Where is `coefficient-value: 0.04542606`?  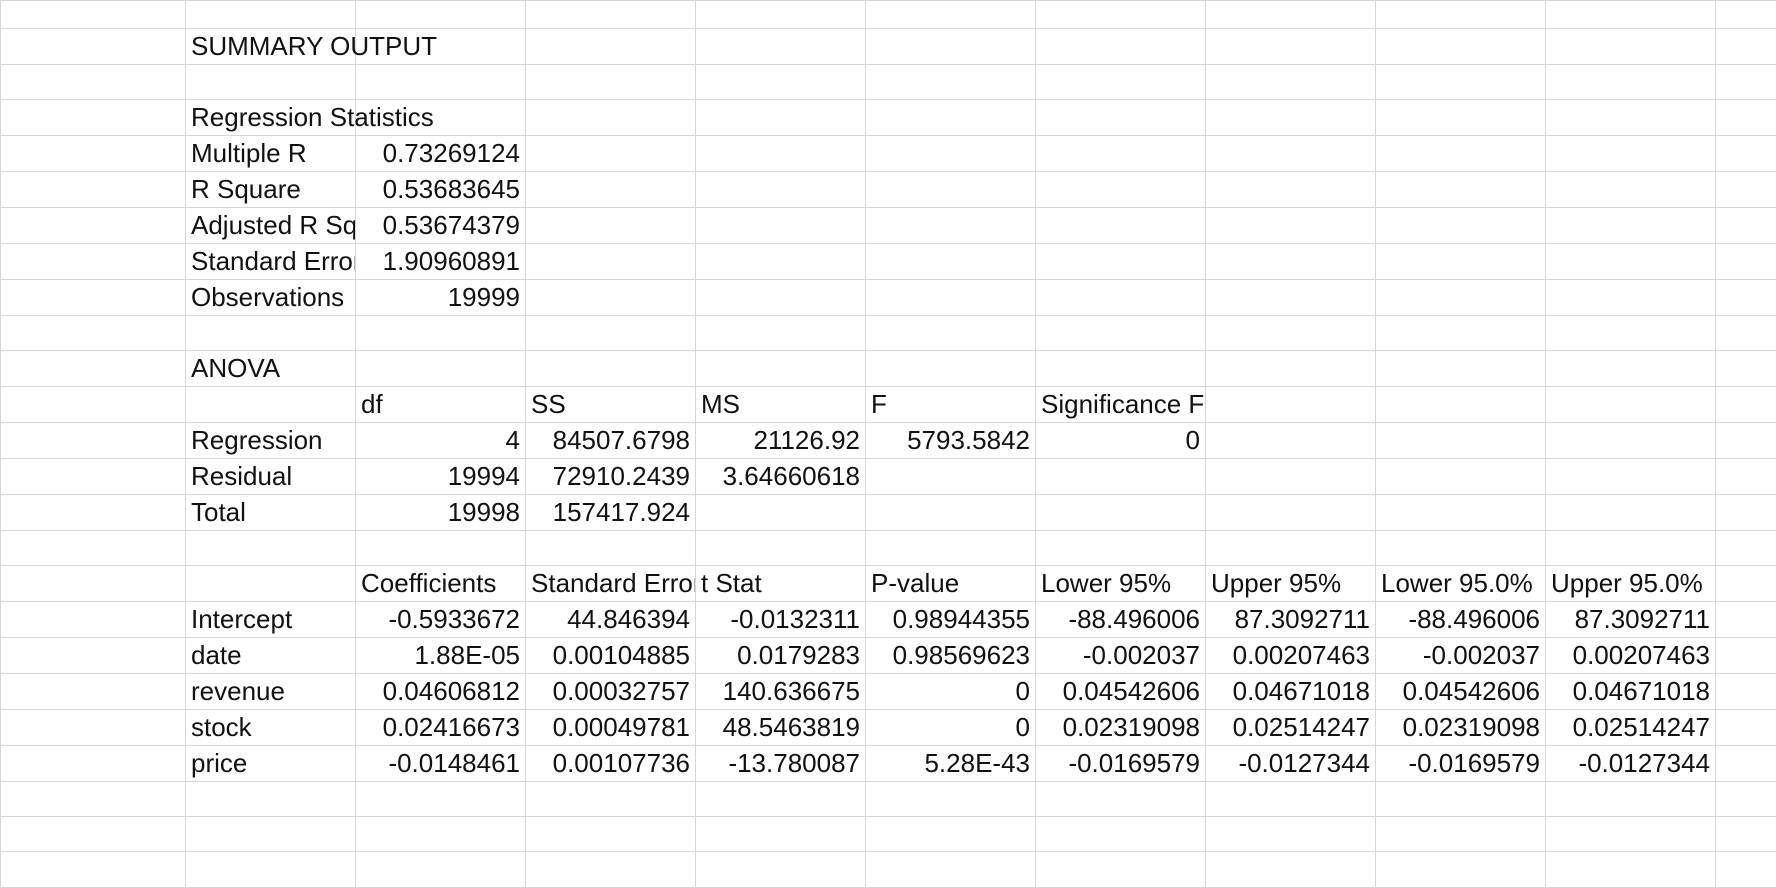
coefficient-value: 0.04542606 is located at coordinates (1121, 692).